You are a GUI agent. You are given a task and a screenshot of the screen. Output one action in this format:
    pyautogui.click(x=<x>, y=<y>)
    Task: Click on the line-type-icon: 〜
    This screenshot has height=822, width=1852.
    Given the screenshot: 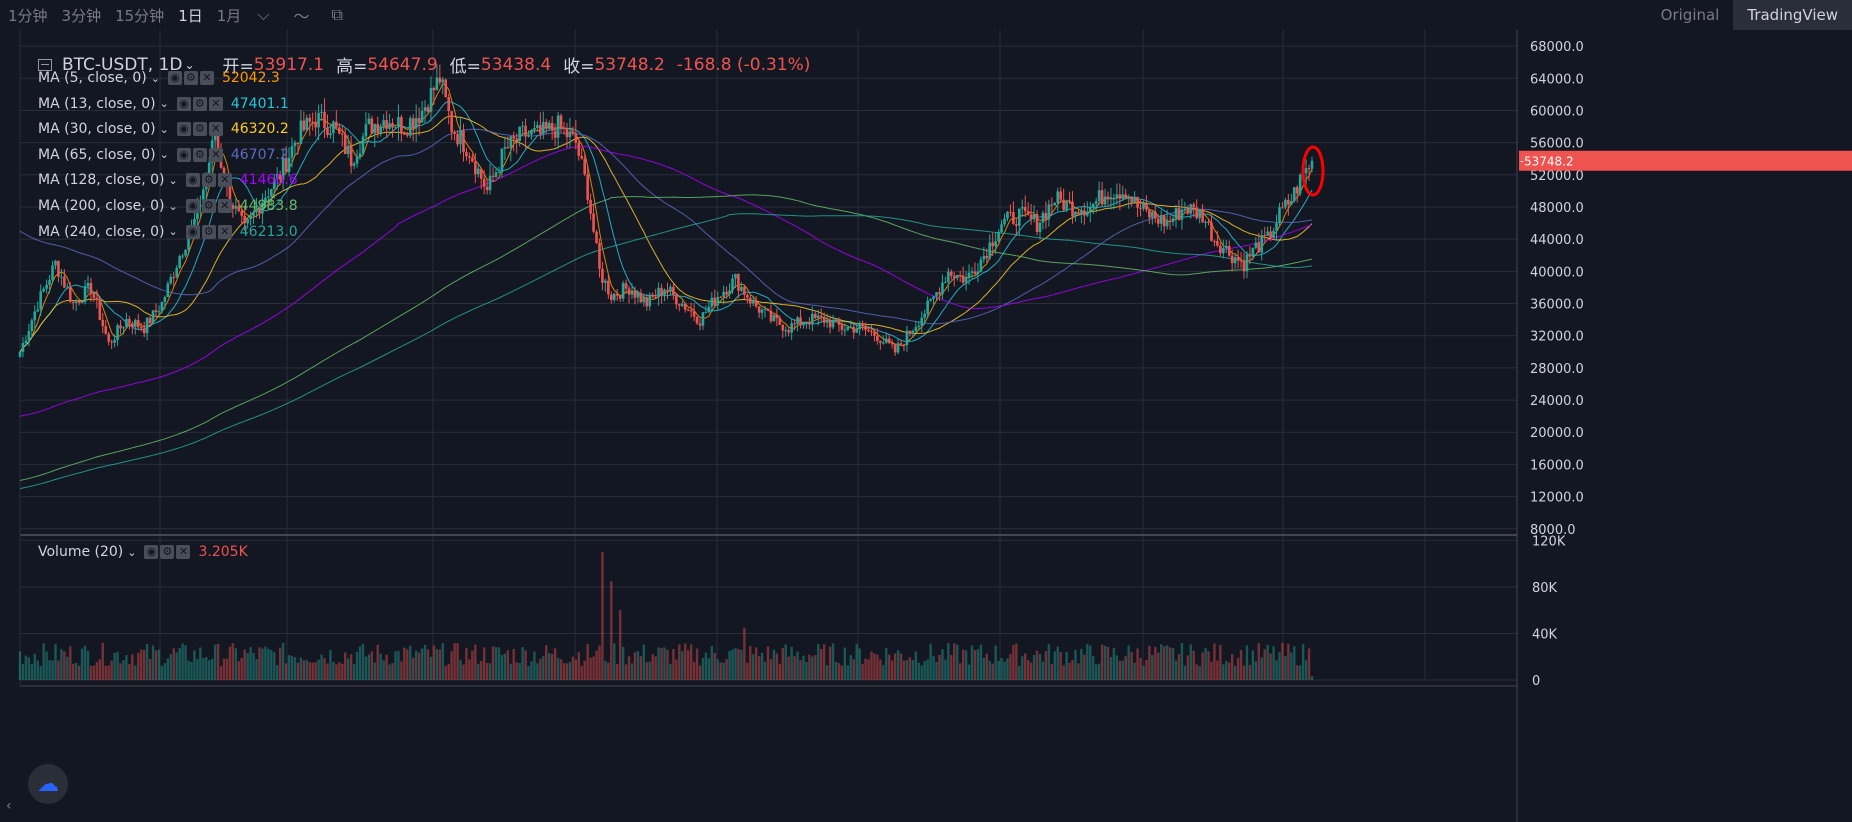 What is the action you would take?
    pyautogui.click(x=301, y=16)
    